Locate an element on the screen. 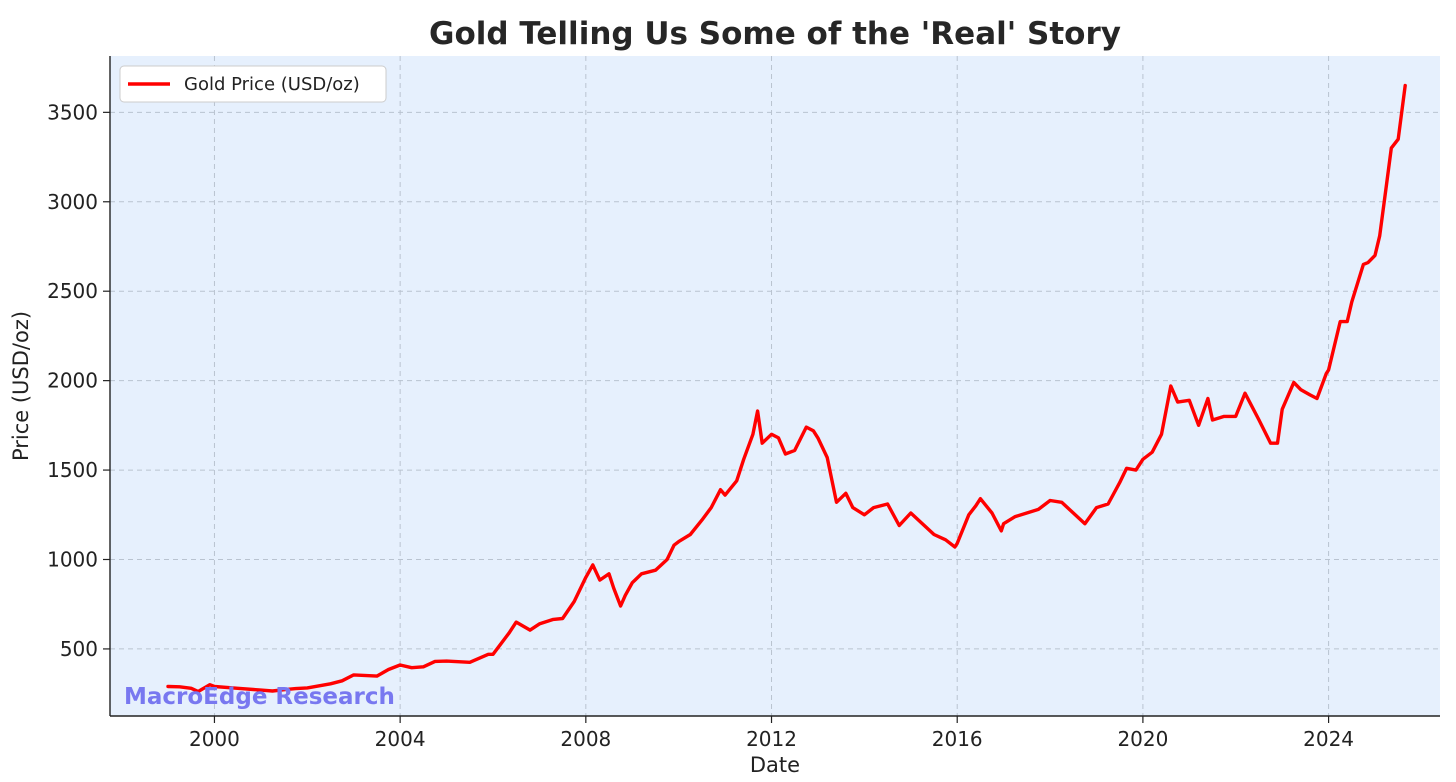 Image resolution: width=1456 pixels, height=782 pixels. chart-title: Gold Telling Us Some of the 'Real' Story is located at coordinates (775, 34).